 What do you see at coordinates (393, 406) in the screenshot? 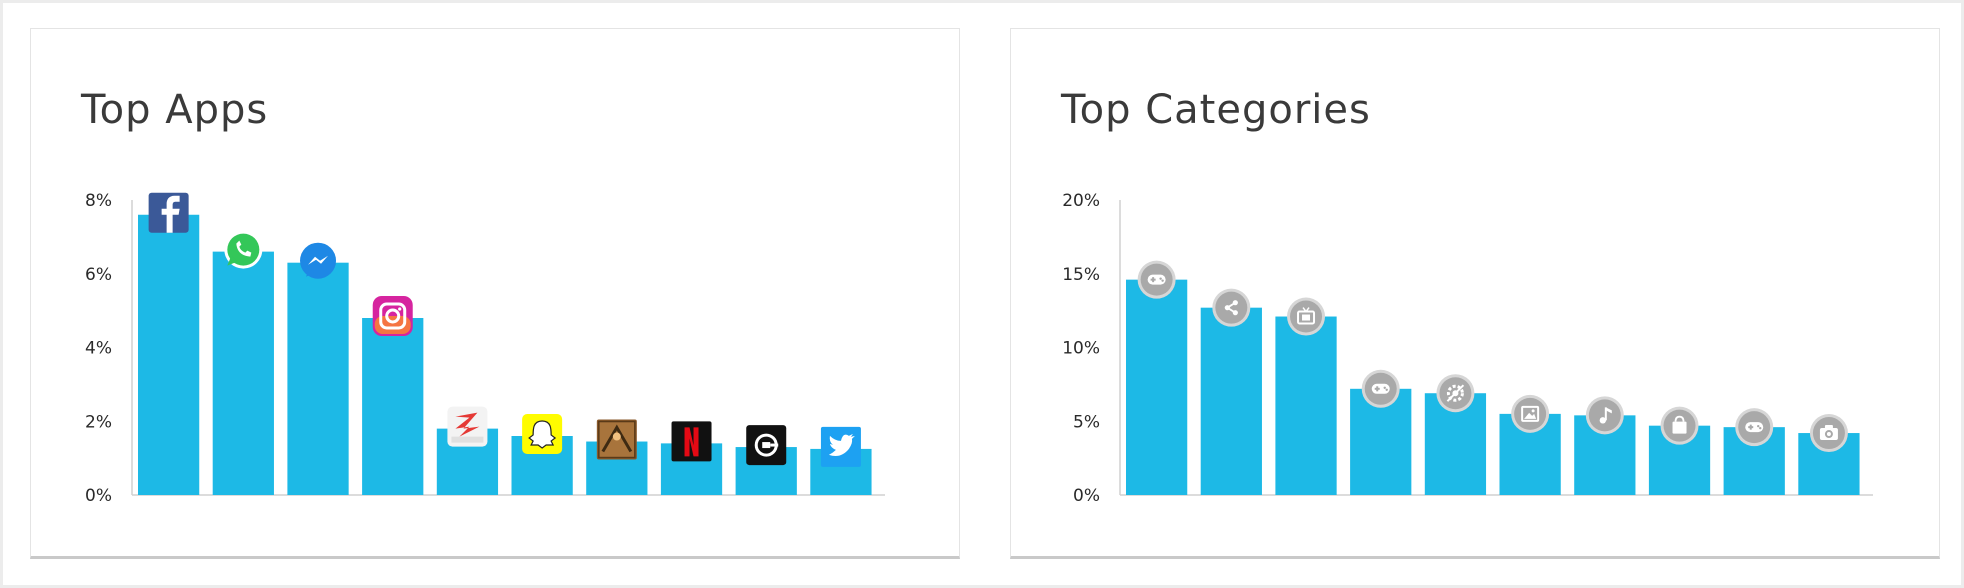
I see `bar-instagram` at bounding box center [393, 406].